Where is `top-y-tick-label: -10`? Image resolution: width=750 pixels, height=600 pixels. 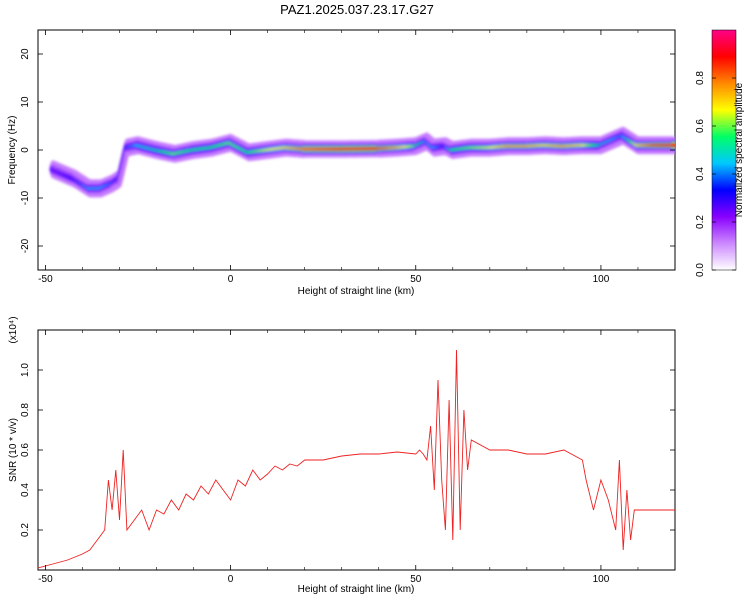
top-y-tick-label: -10 is located at coordinates (25, 197).